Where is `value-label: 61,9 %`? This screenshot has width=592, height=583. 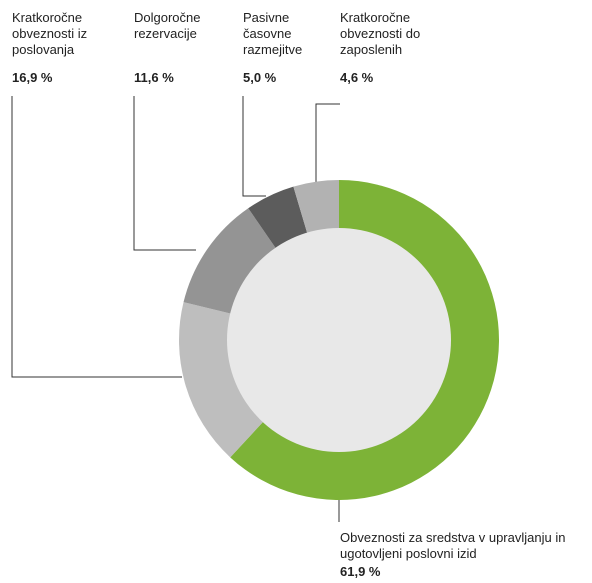 value-label: 61,9 % is located at coordinates (360, 571).